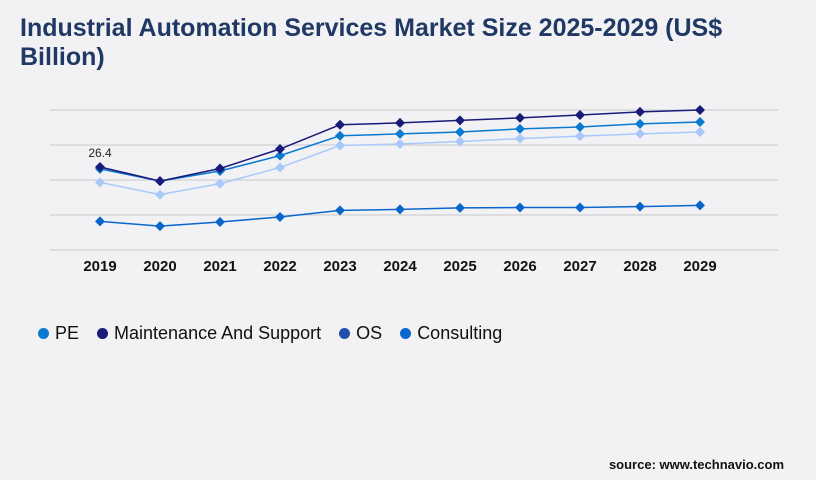 The height and width of the screenshot is (480, 816). I want to click on legend-item: OS, so click(360, 333).